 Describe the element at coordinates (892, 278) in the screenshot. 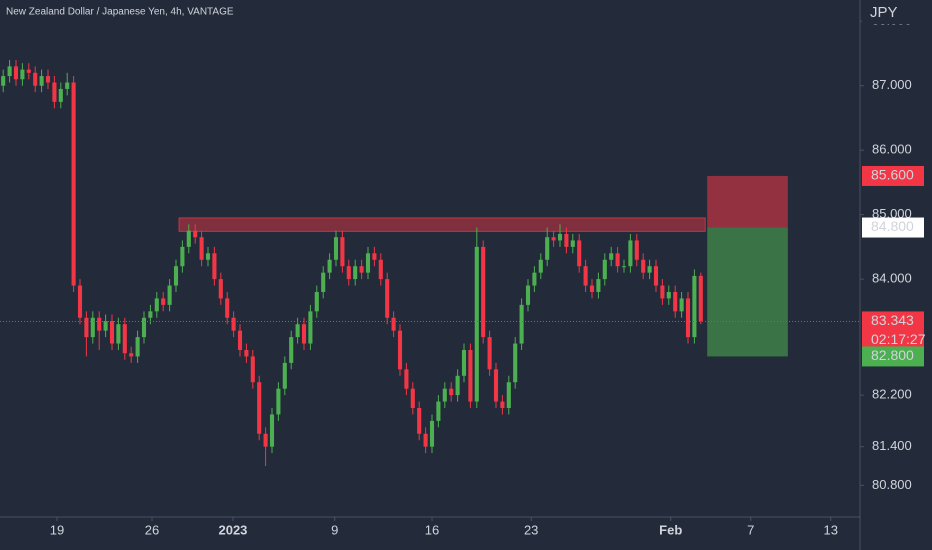

I see `y-tick-label: 84.000` at that location.